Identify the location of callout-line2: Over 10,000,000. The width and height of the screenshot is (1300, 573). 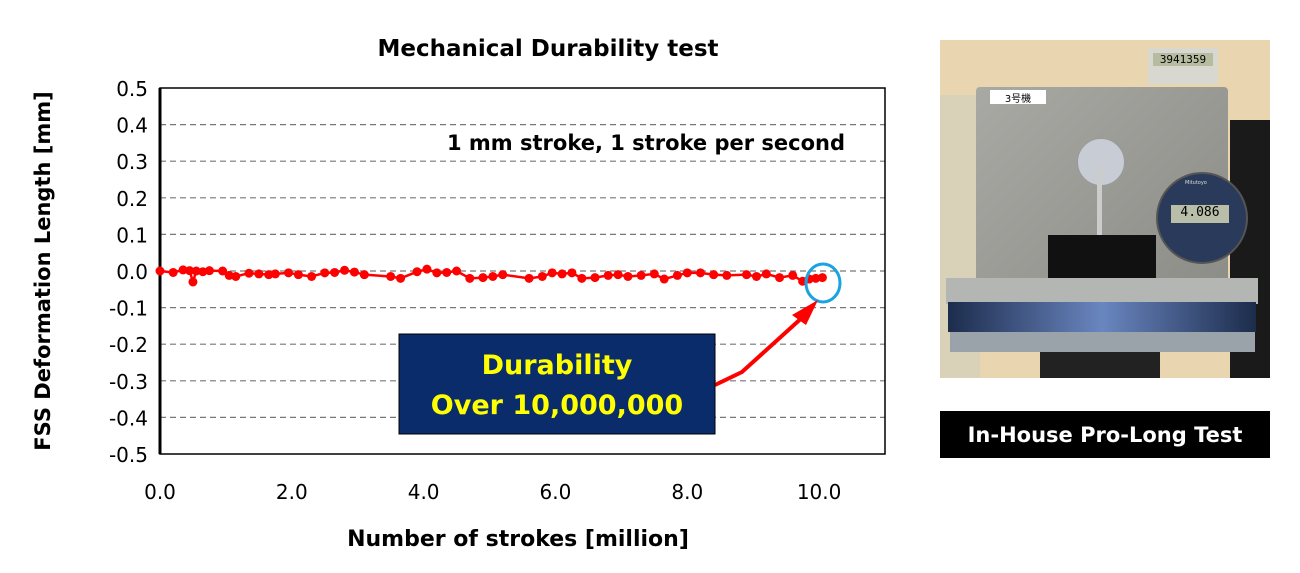
(557, 405).